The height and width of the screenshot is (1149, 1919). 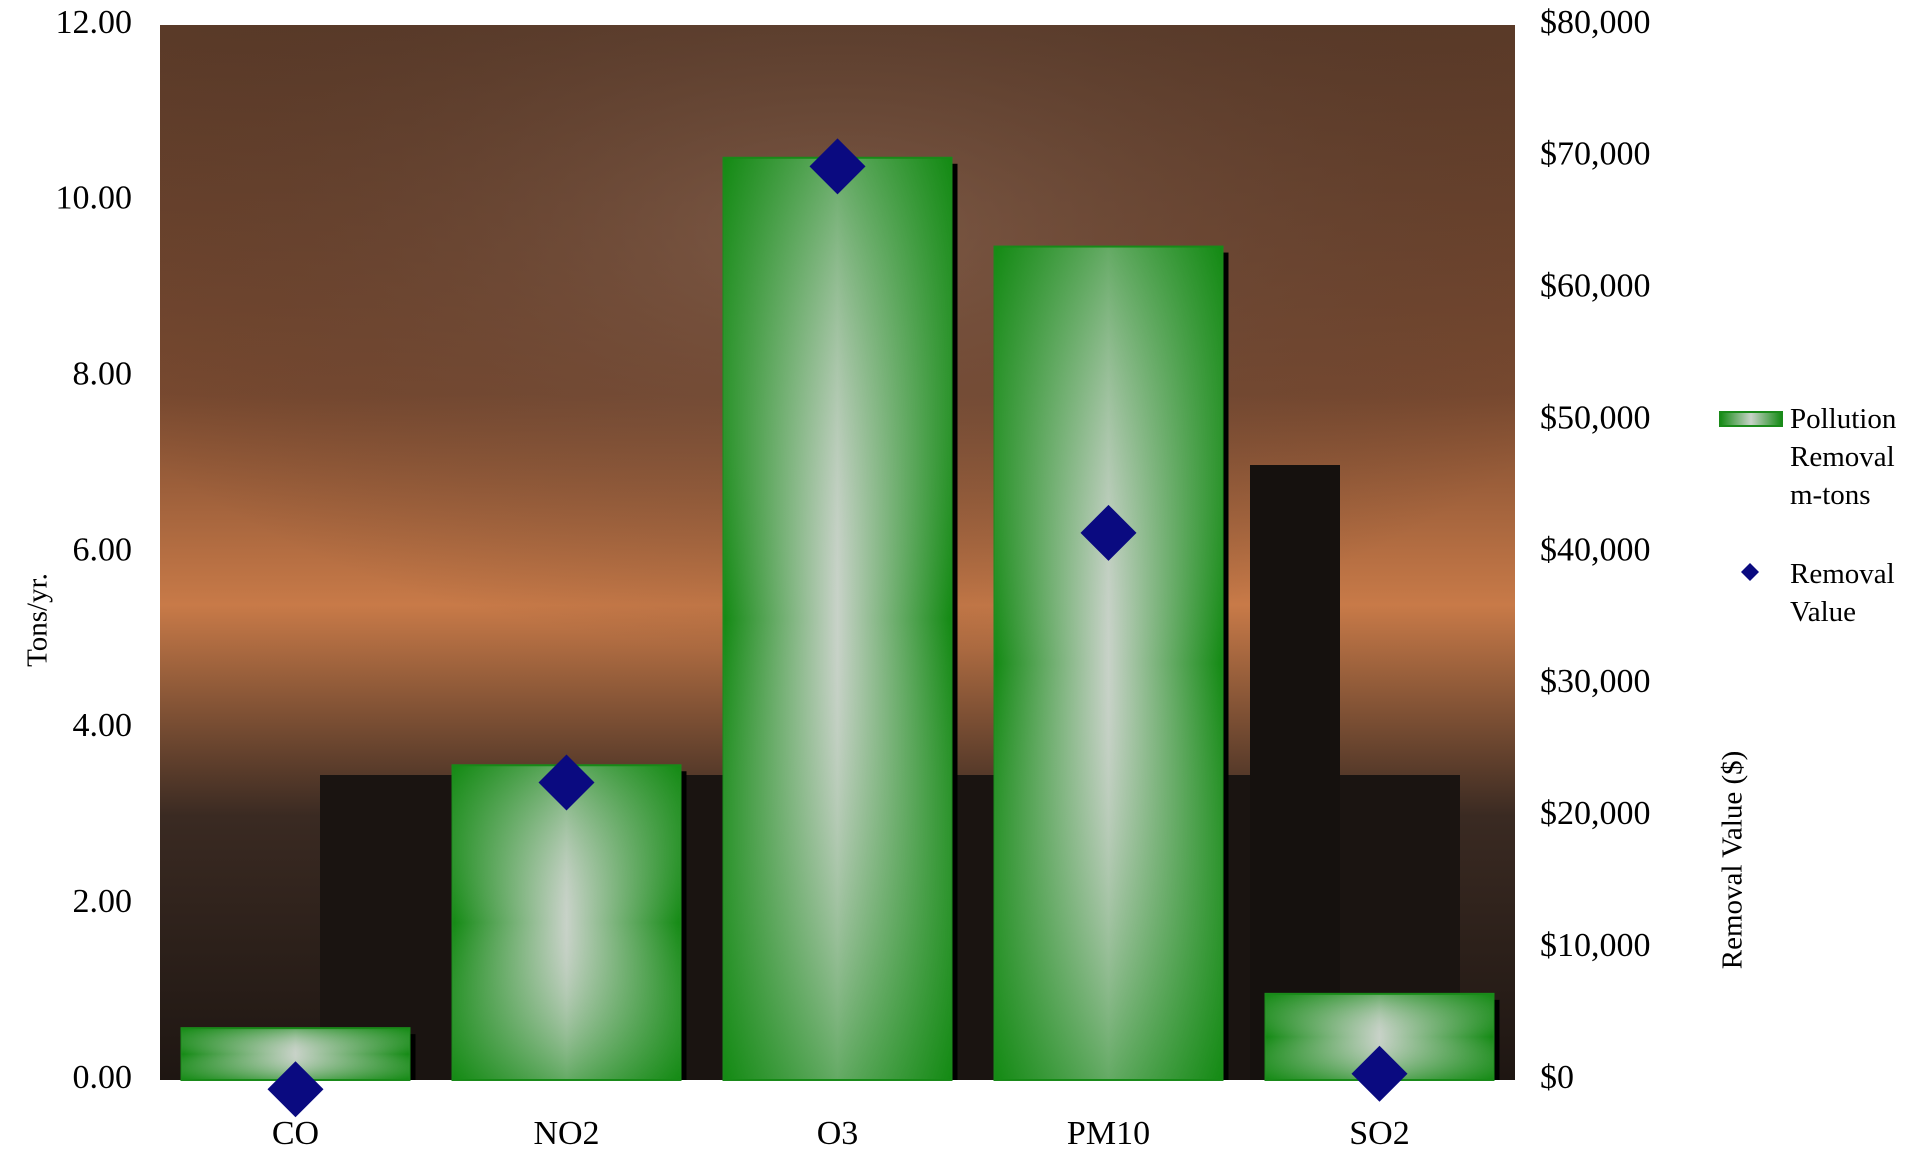 I want to click on y2-tick-label: $70,000, so click(x=1595, y=154).